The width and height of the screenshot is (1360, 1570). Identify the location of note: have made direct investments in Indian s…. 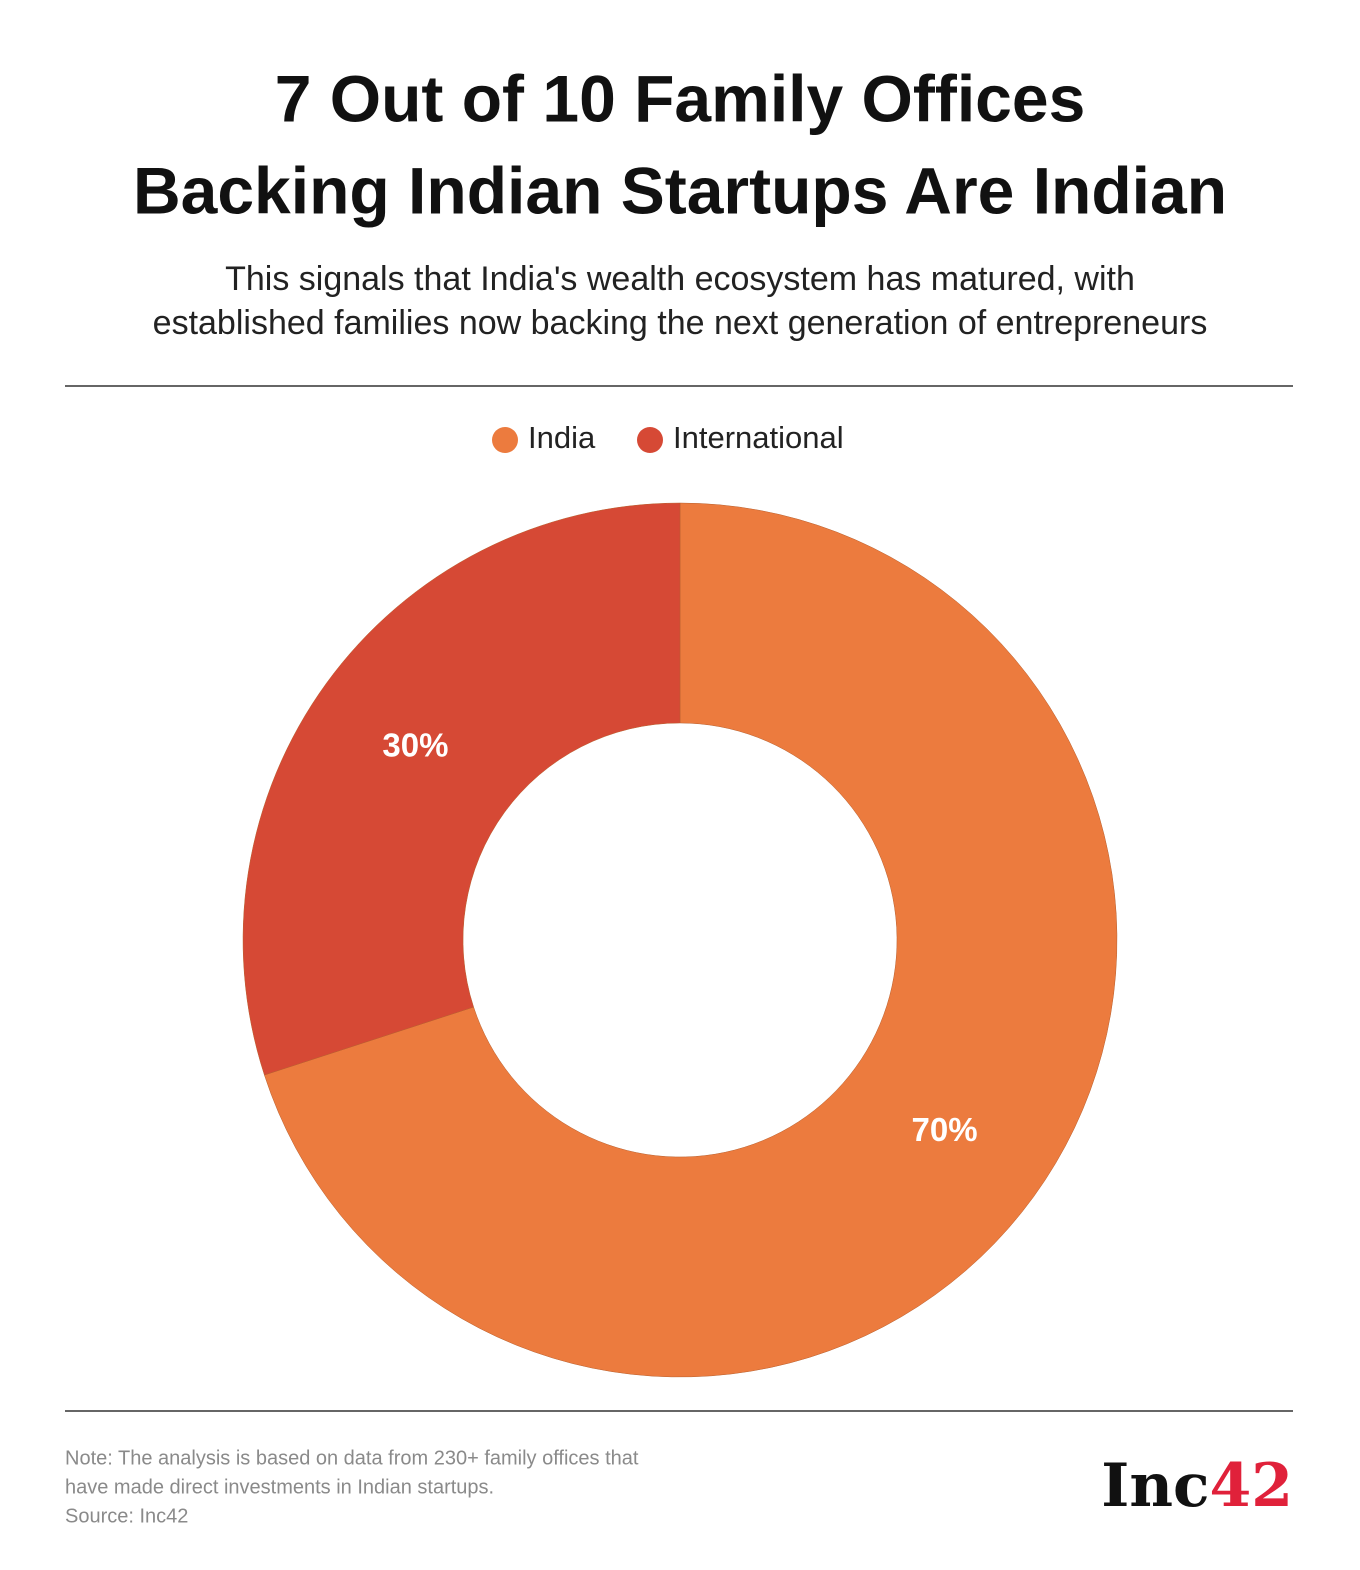
(279, 1487).